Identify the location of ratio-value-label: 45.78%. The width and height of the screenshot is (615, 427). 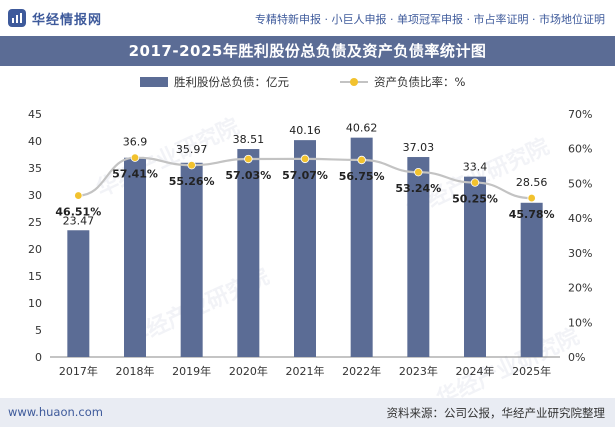
(532, 214).